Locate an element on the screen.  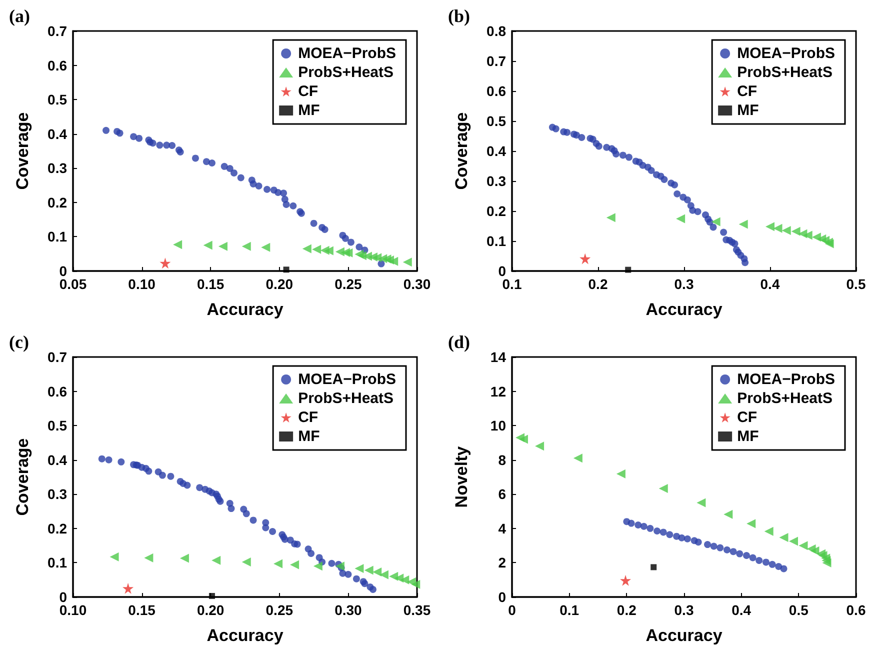
x-tick-label: 0.35 is located at coordinates (417, 610).